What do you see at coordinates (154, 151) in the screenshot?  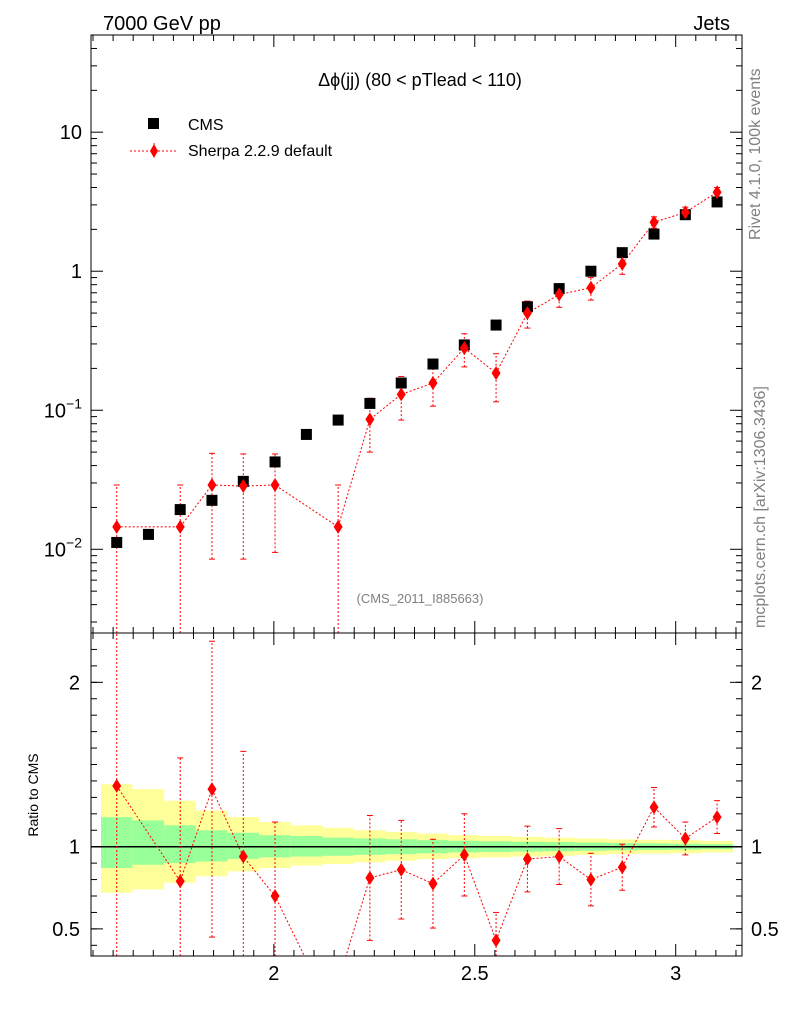 I see `legend-marker-mc` at bounding box center [154, 151].